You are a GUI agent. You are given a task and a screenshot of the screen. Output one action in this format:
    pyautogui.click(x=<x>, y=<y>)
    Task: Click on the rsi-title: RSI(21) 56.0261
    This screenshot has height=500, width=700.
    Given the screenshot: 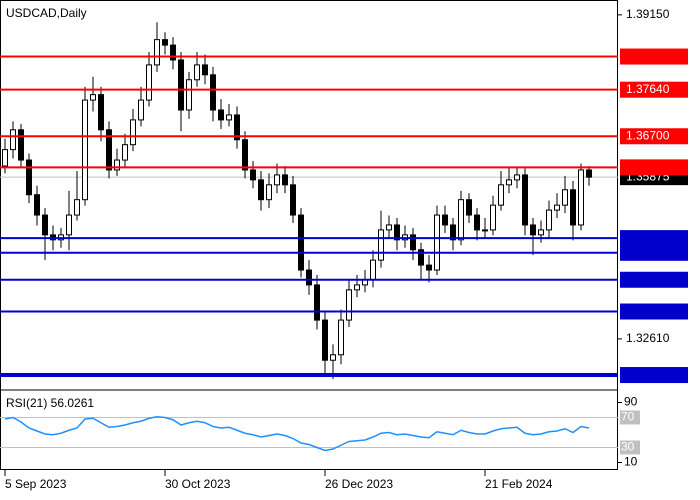 What is the action you would take?
    pyautogui.click(x=50, y=403)
    